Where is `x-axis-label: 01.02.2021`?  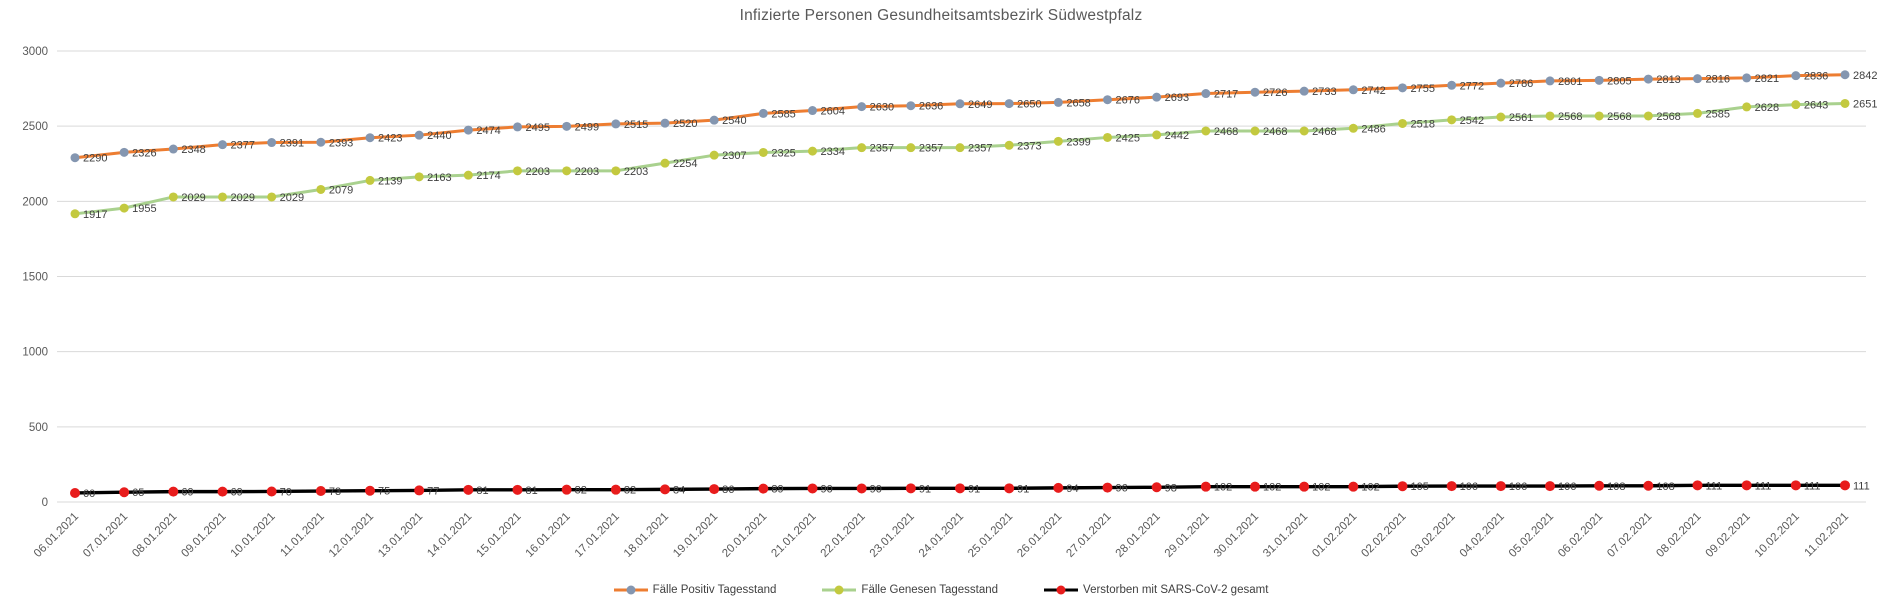 x-axis-label: 01.02.2021 is located at coordinates (1334, 535).